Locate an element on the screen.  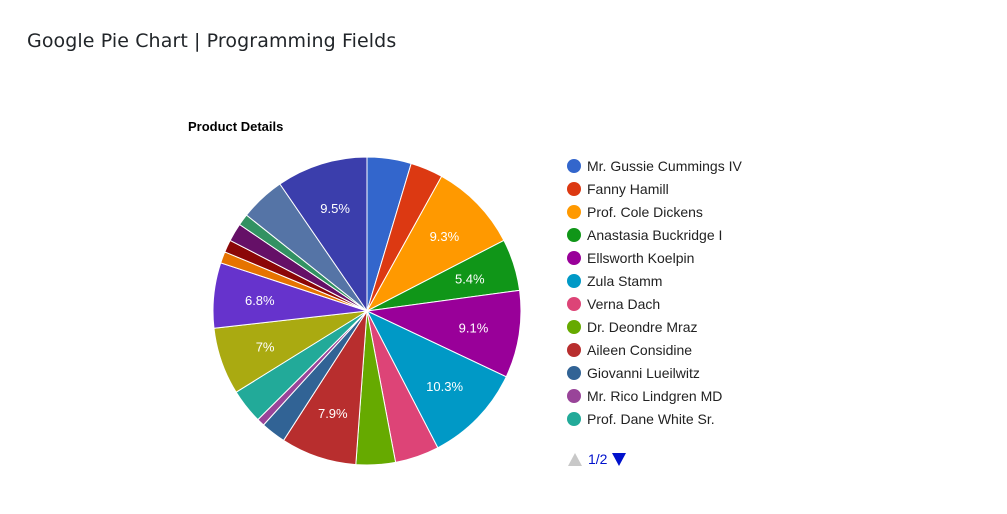
legend-label: Anastasia Buckridge I is located at coordinates (655, 234).